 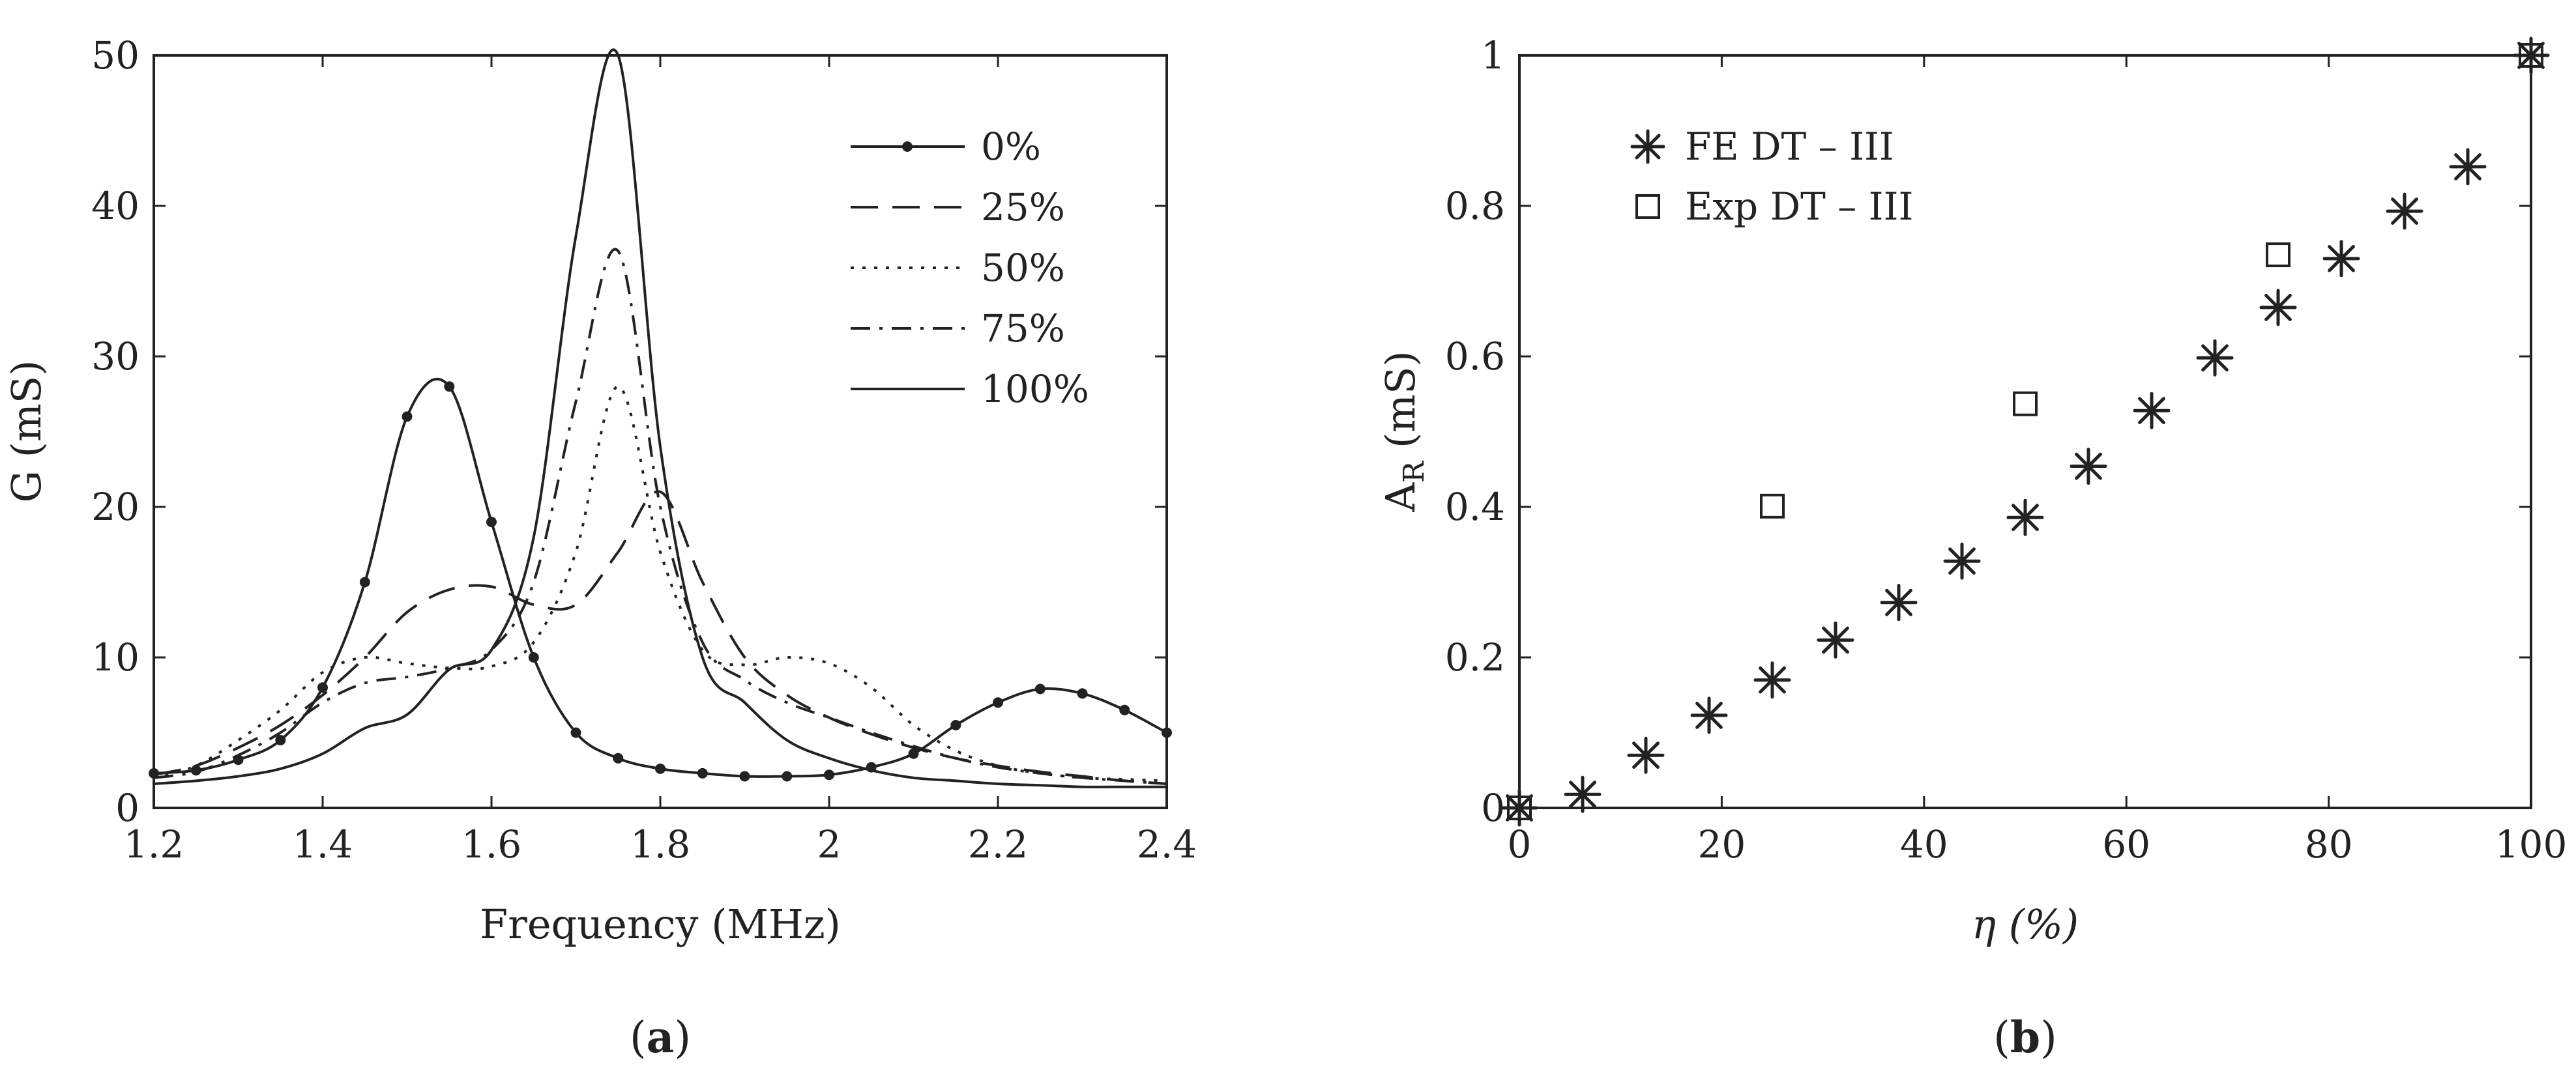 What do you see at coordinates (2025, 924) in the screenshot?
I see `panel-b-x-axis-label: η (%)` at bounding box center [2025, 924].